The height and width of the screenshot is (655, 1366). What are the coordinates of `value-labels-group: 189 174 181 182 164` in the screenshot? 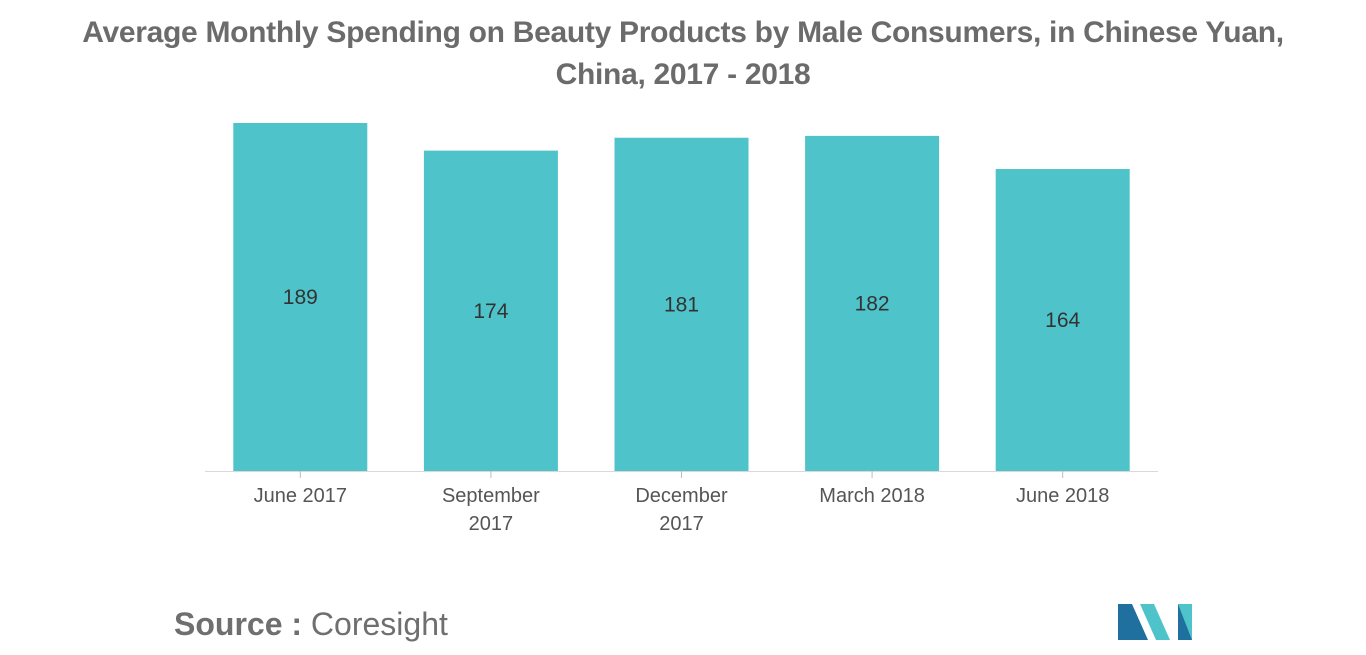 It's located at (682, 309).